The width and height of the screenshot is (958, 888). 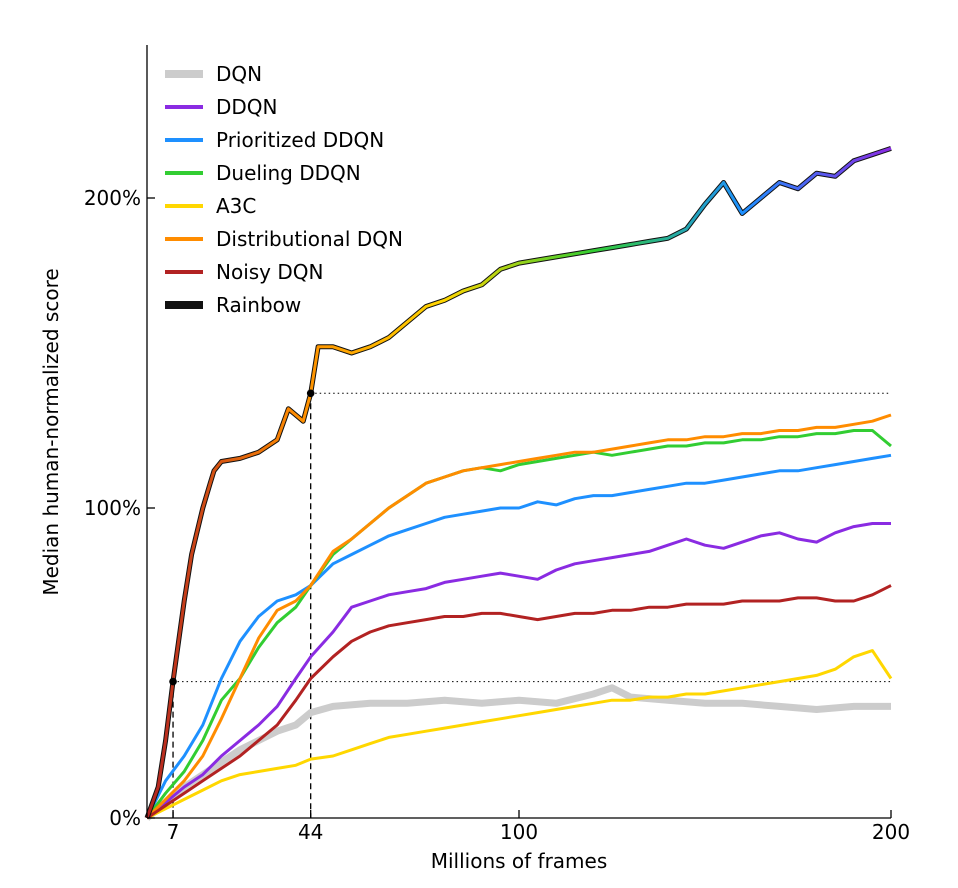 I want to click on dqn-line, so click(x=517, y=752).